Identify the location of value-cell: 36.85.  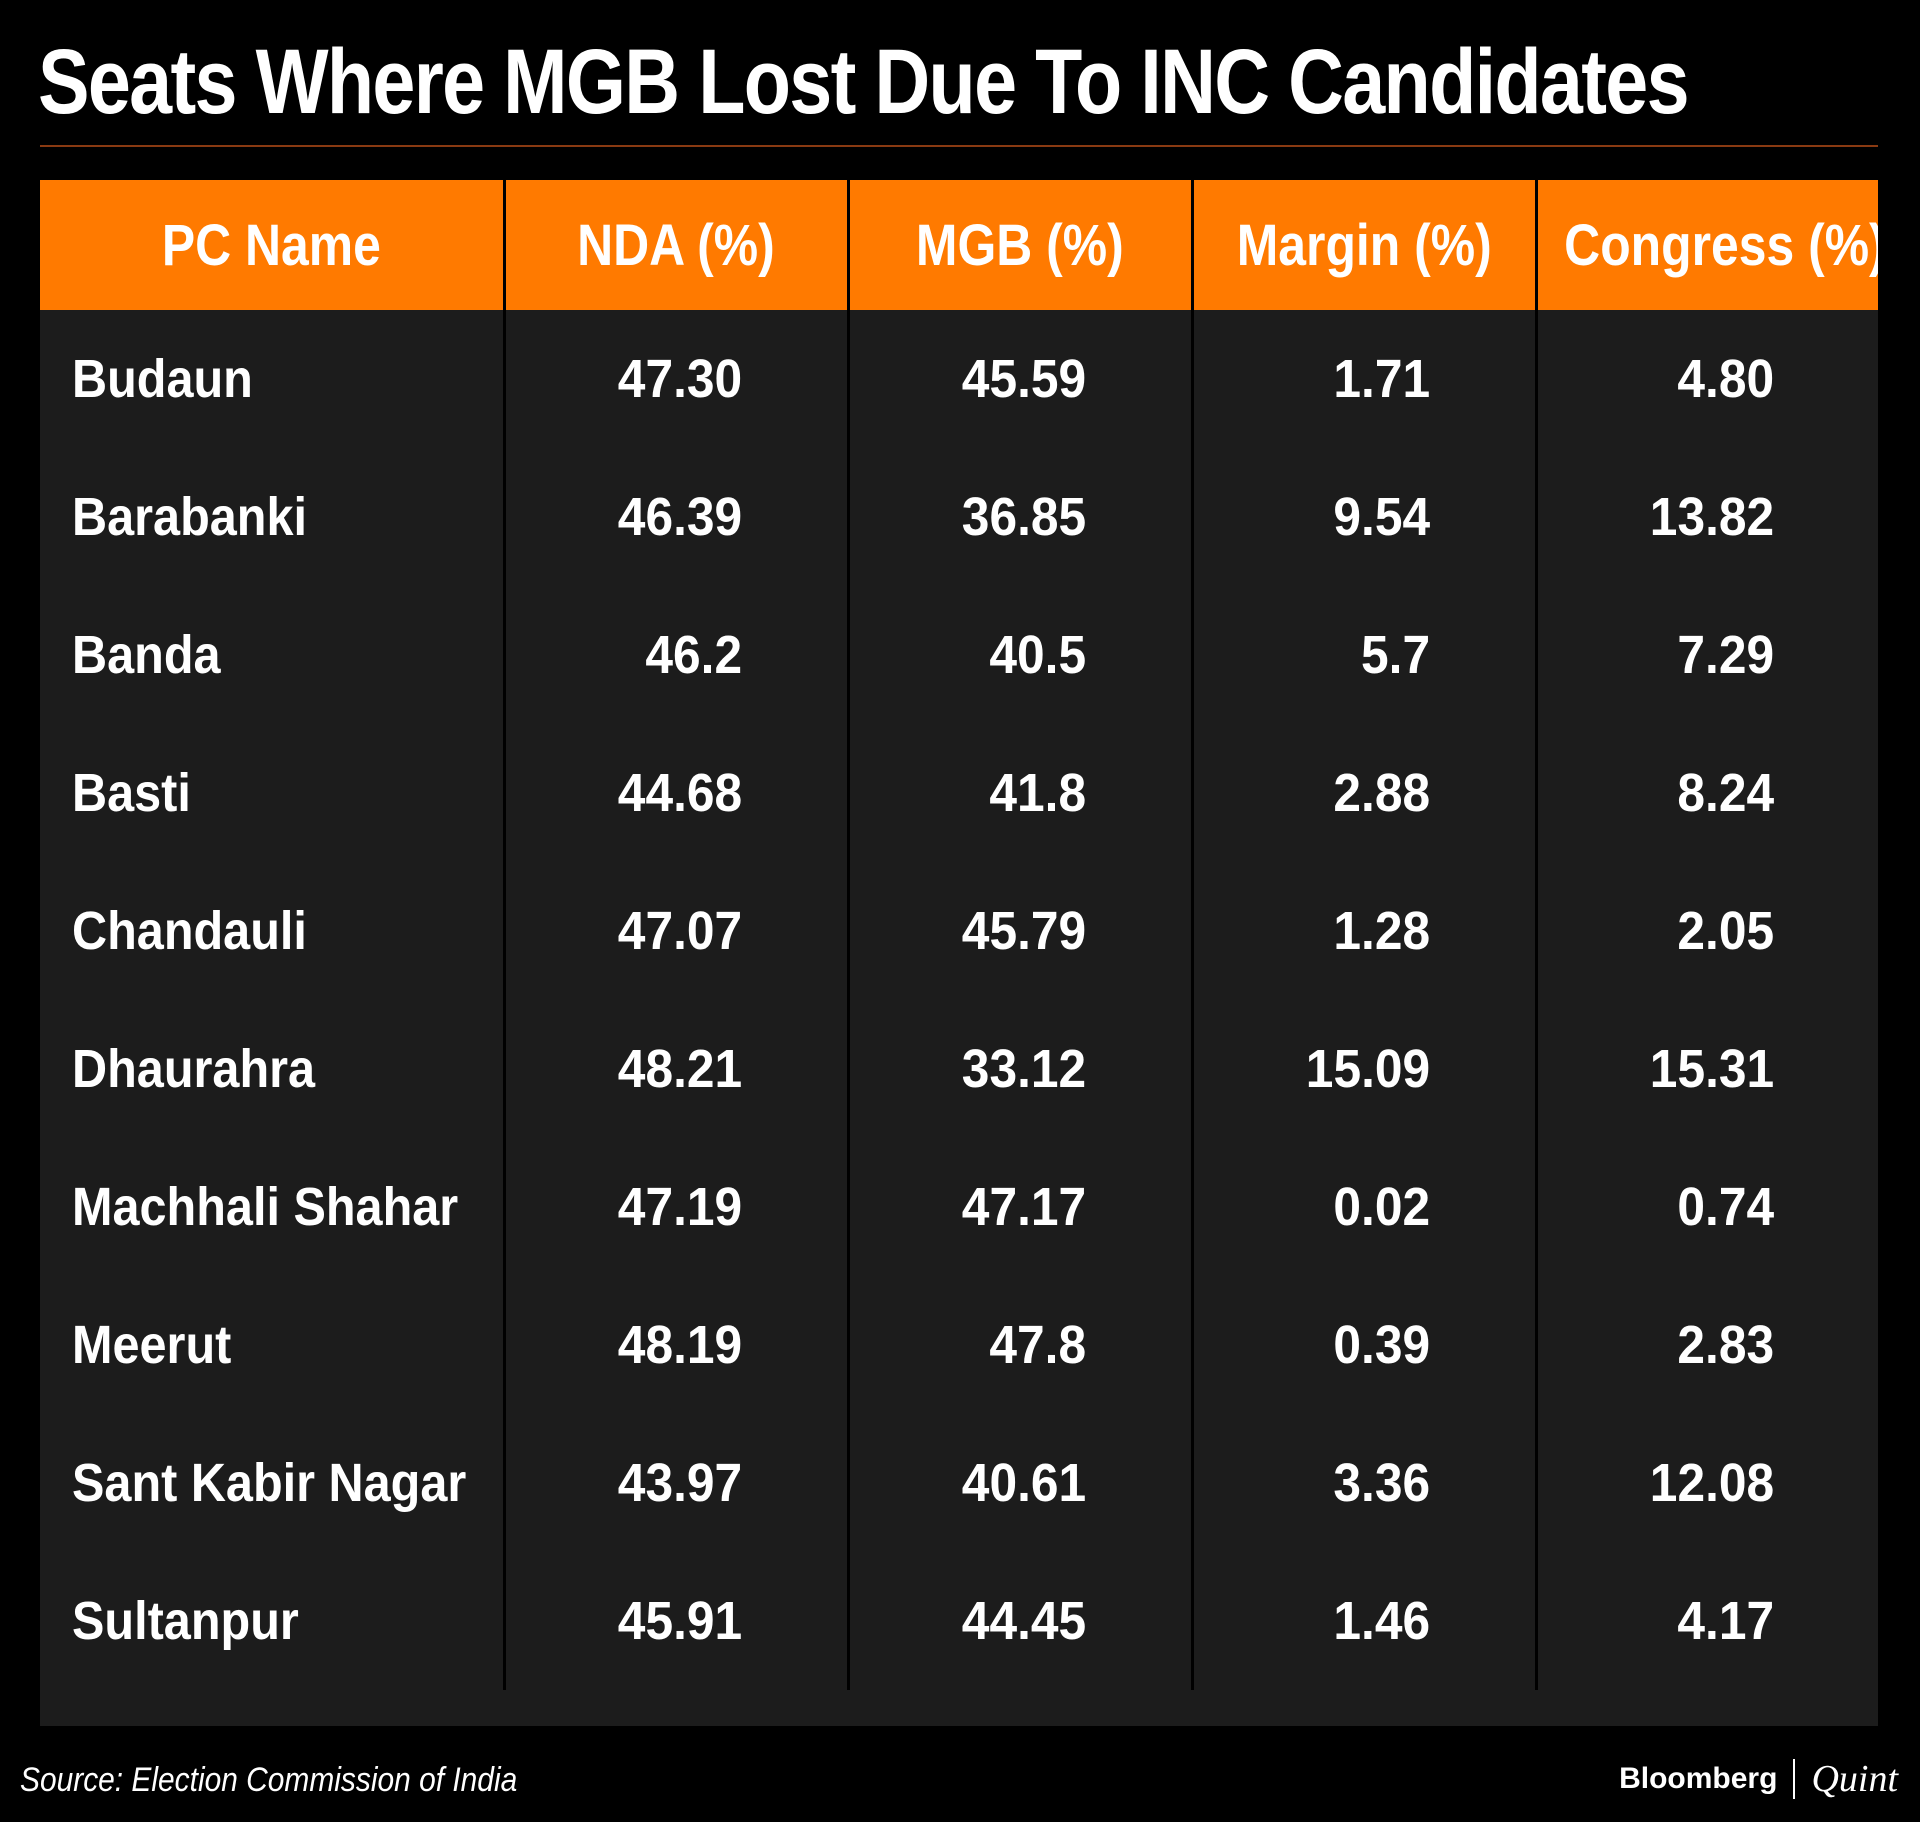
(1019, 517).